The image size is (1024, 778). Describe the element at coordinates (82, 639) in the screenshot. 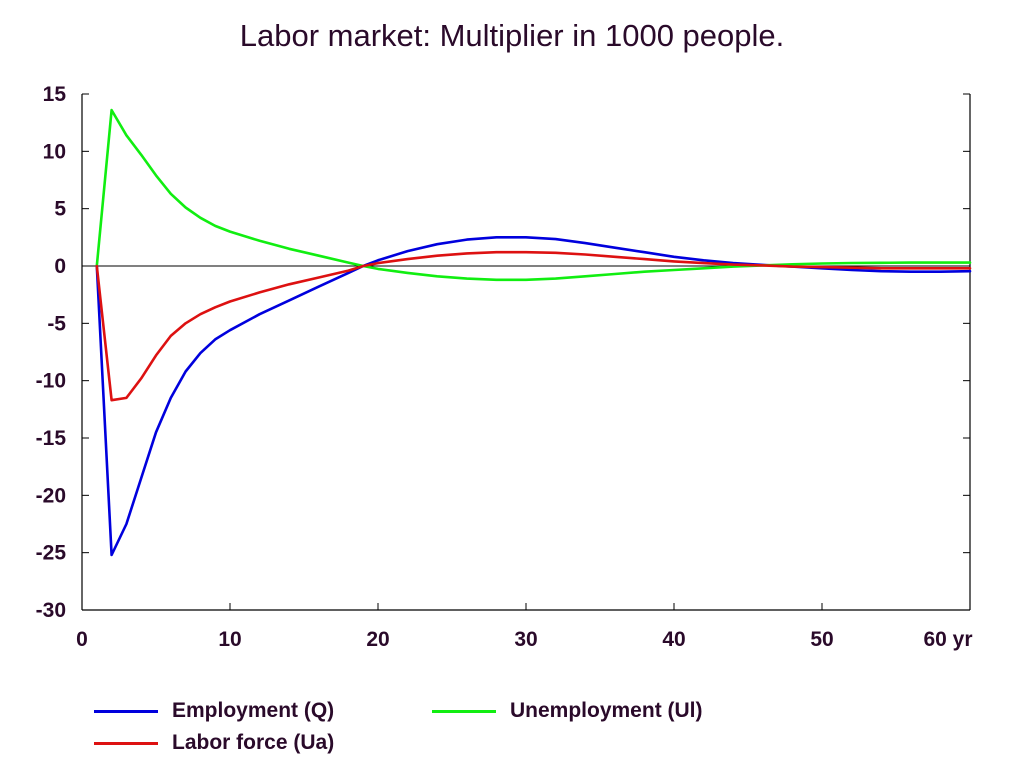

I see `x-tick-label: 0` at that location.